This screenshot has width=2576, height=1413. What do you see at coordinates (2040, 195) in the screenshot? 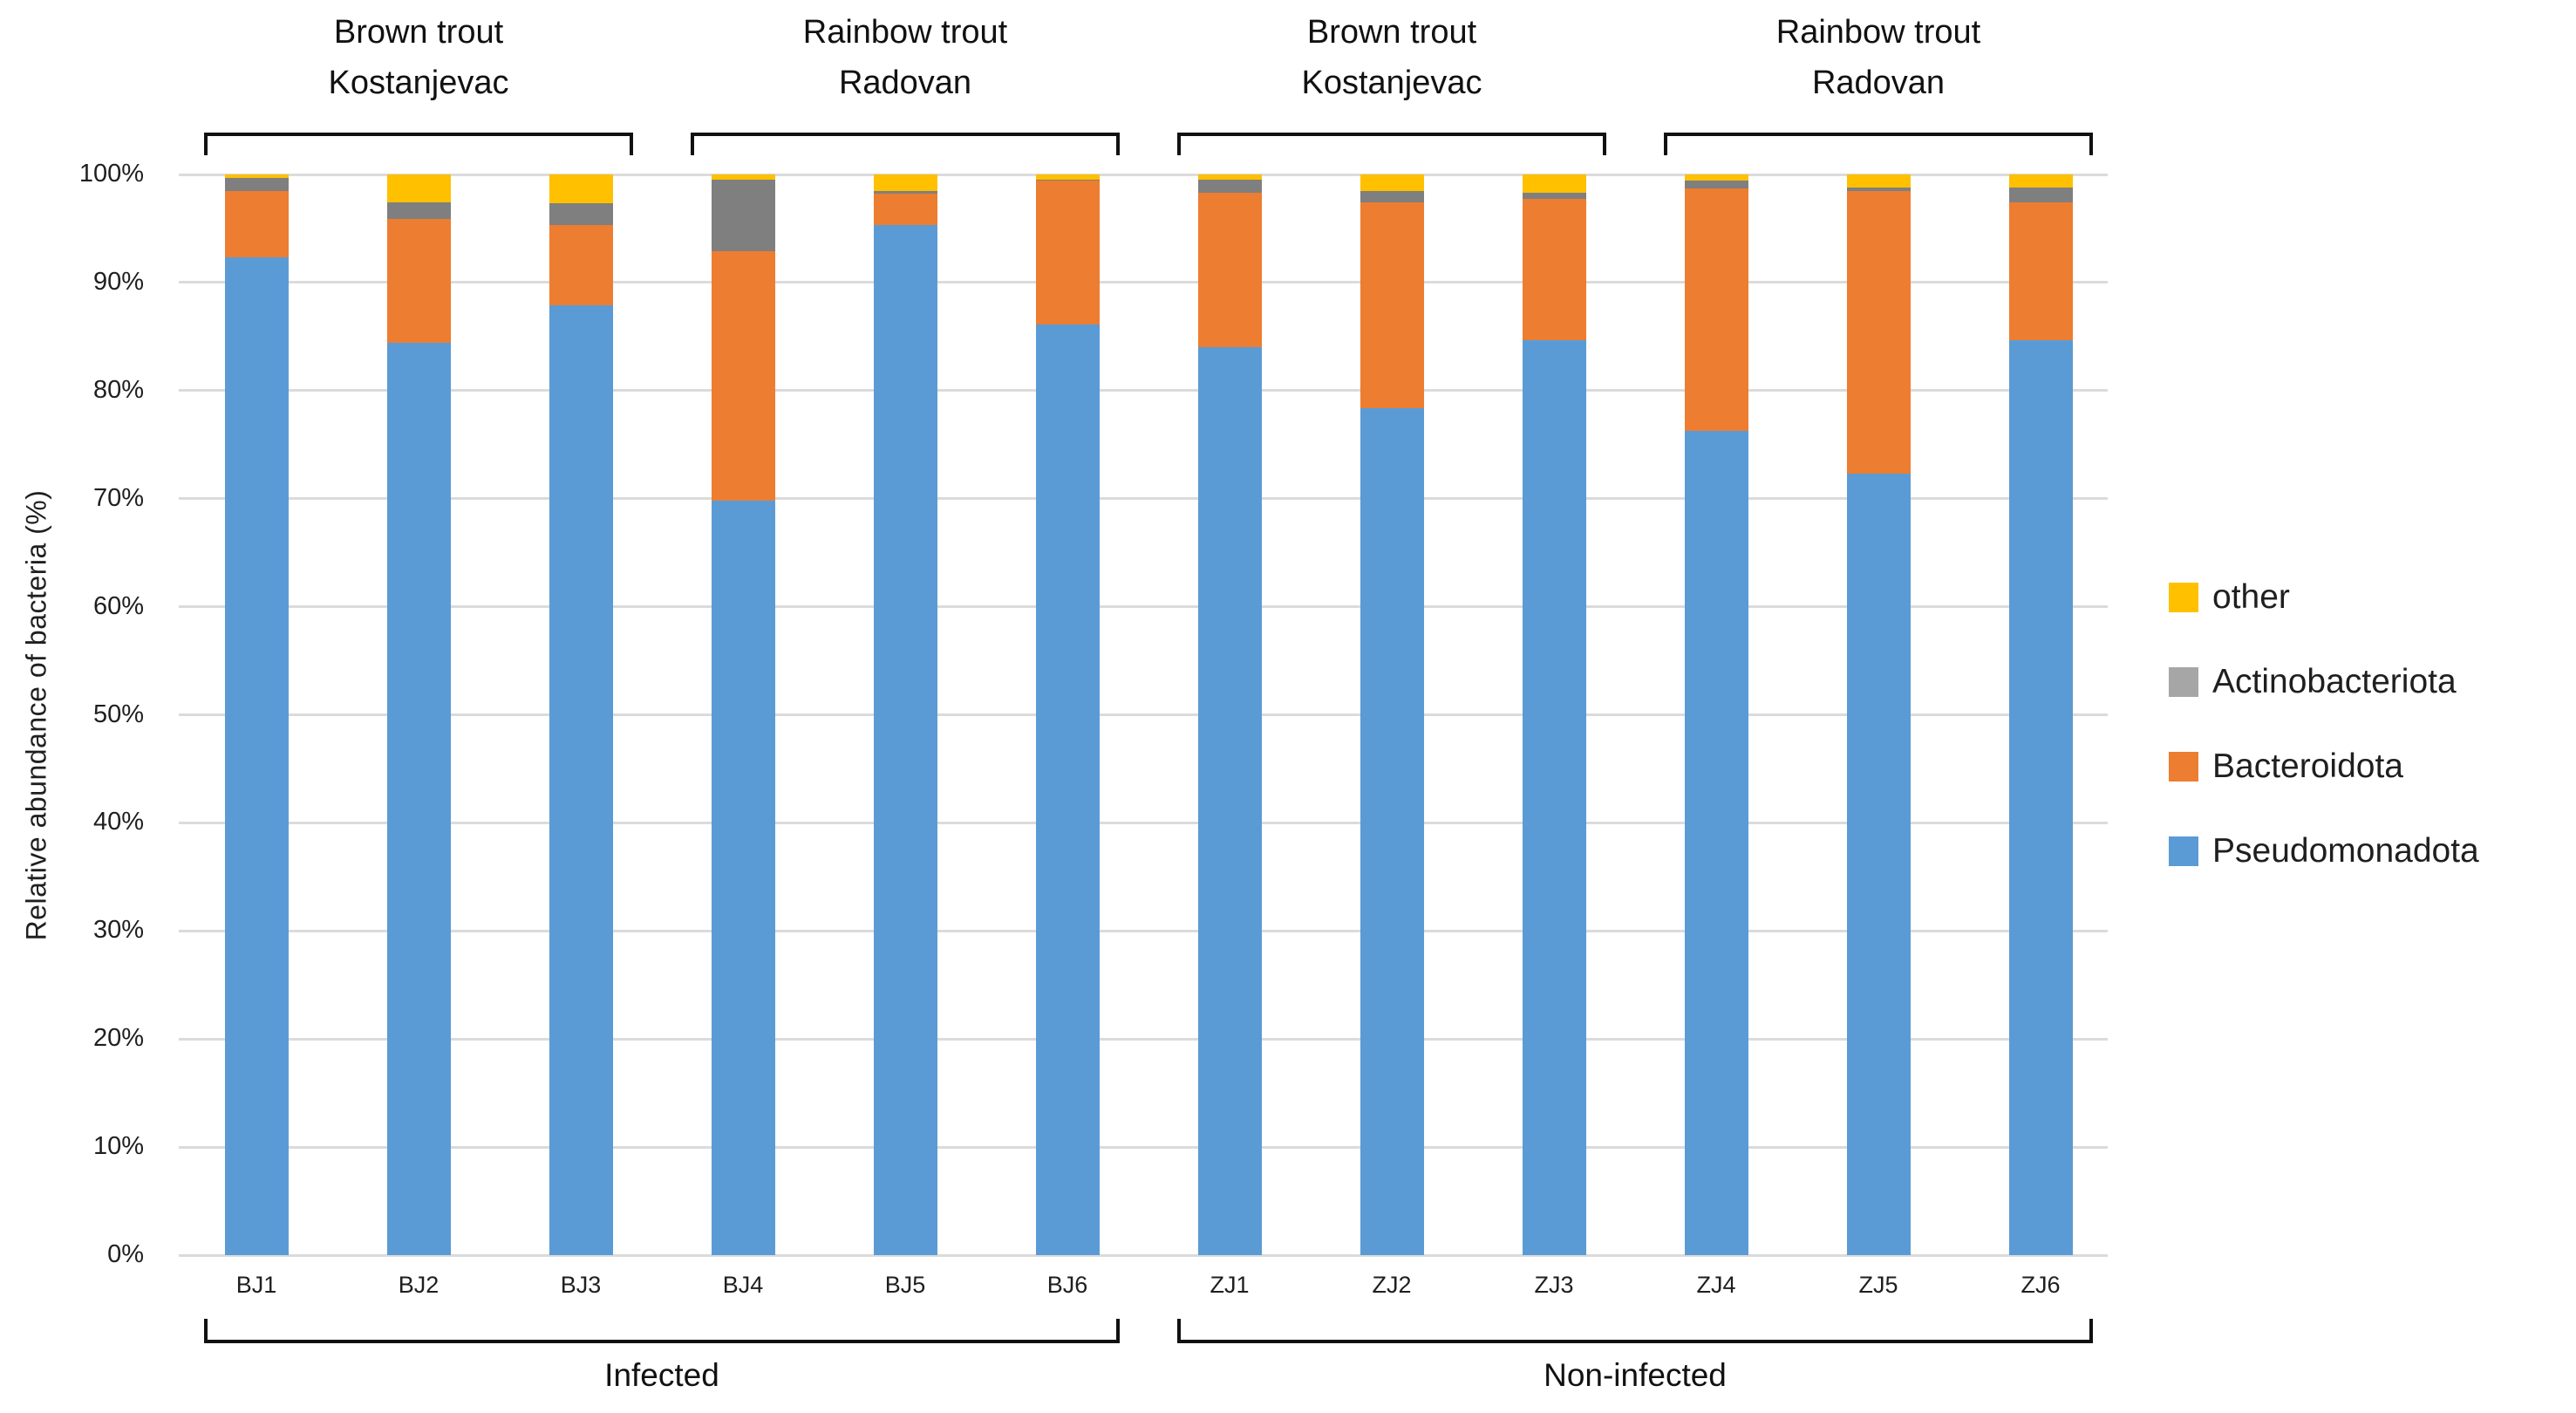
I see `bar-segment-actinobacteriota-zj6` at bounding box center [2040, 195].